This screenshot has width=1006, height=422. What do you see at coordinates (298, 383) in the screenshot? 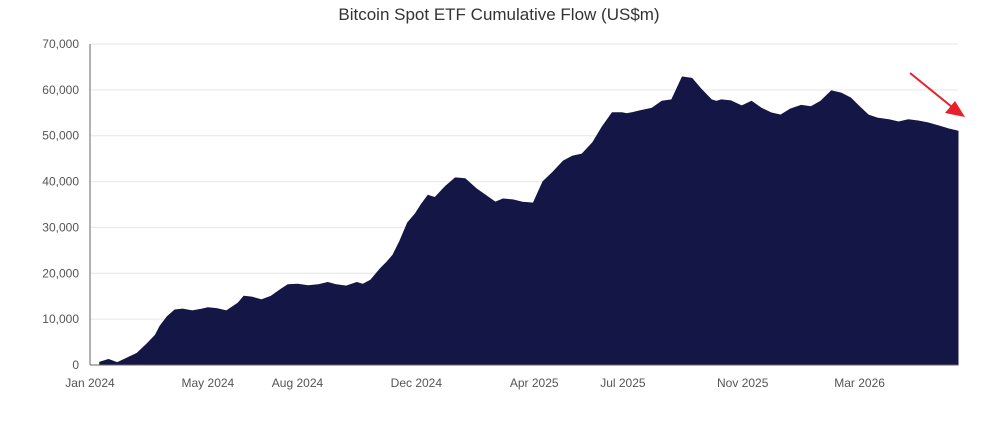
I see `x-tick-label: Aug 2024` at bounding box center [298, 383].